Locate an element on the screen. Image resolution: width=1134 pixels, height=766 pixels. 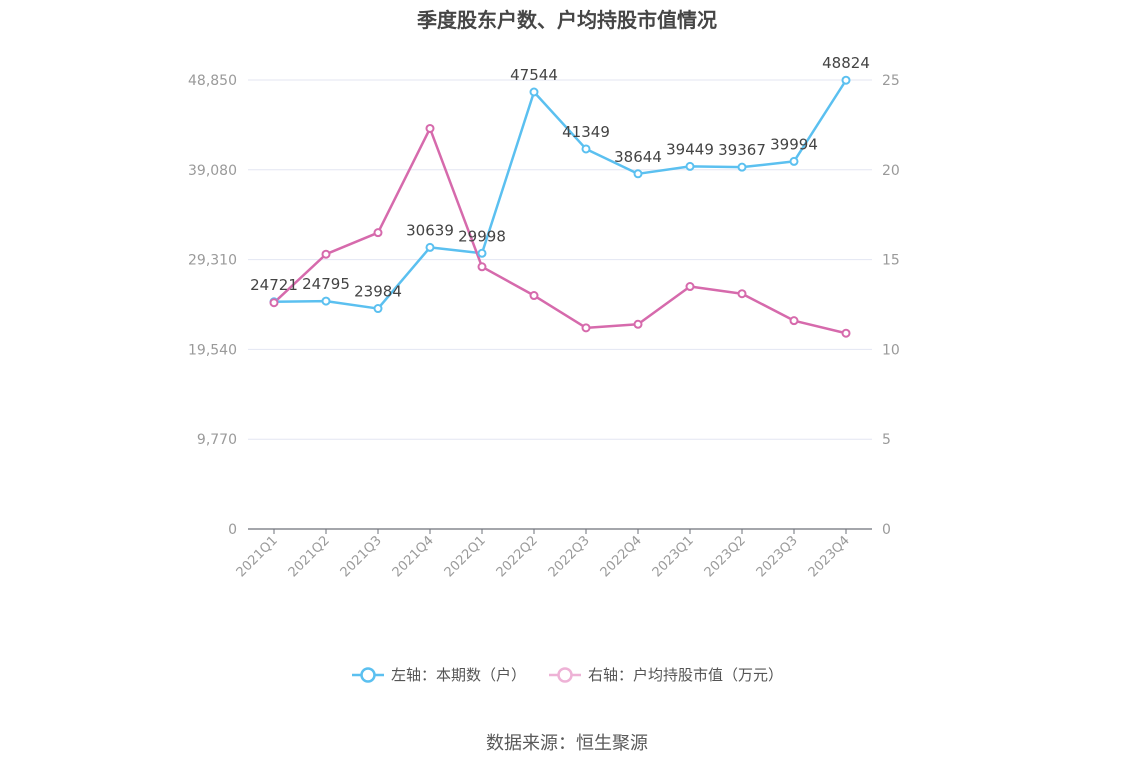
data-label: 39449 is located at coordinates (690, 149).